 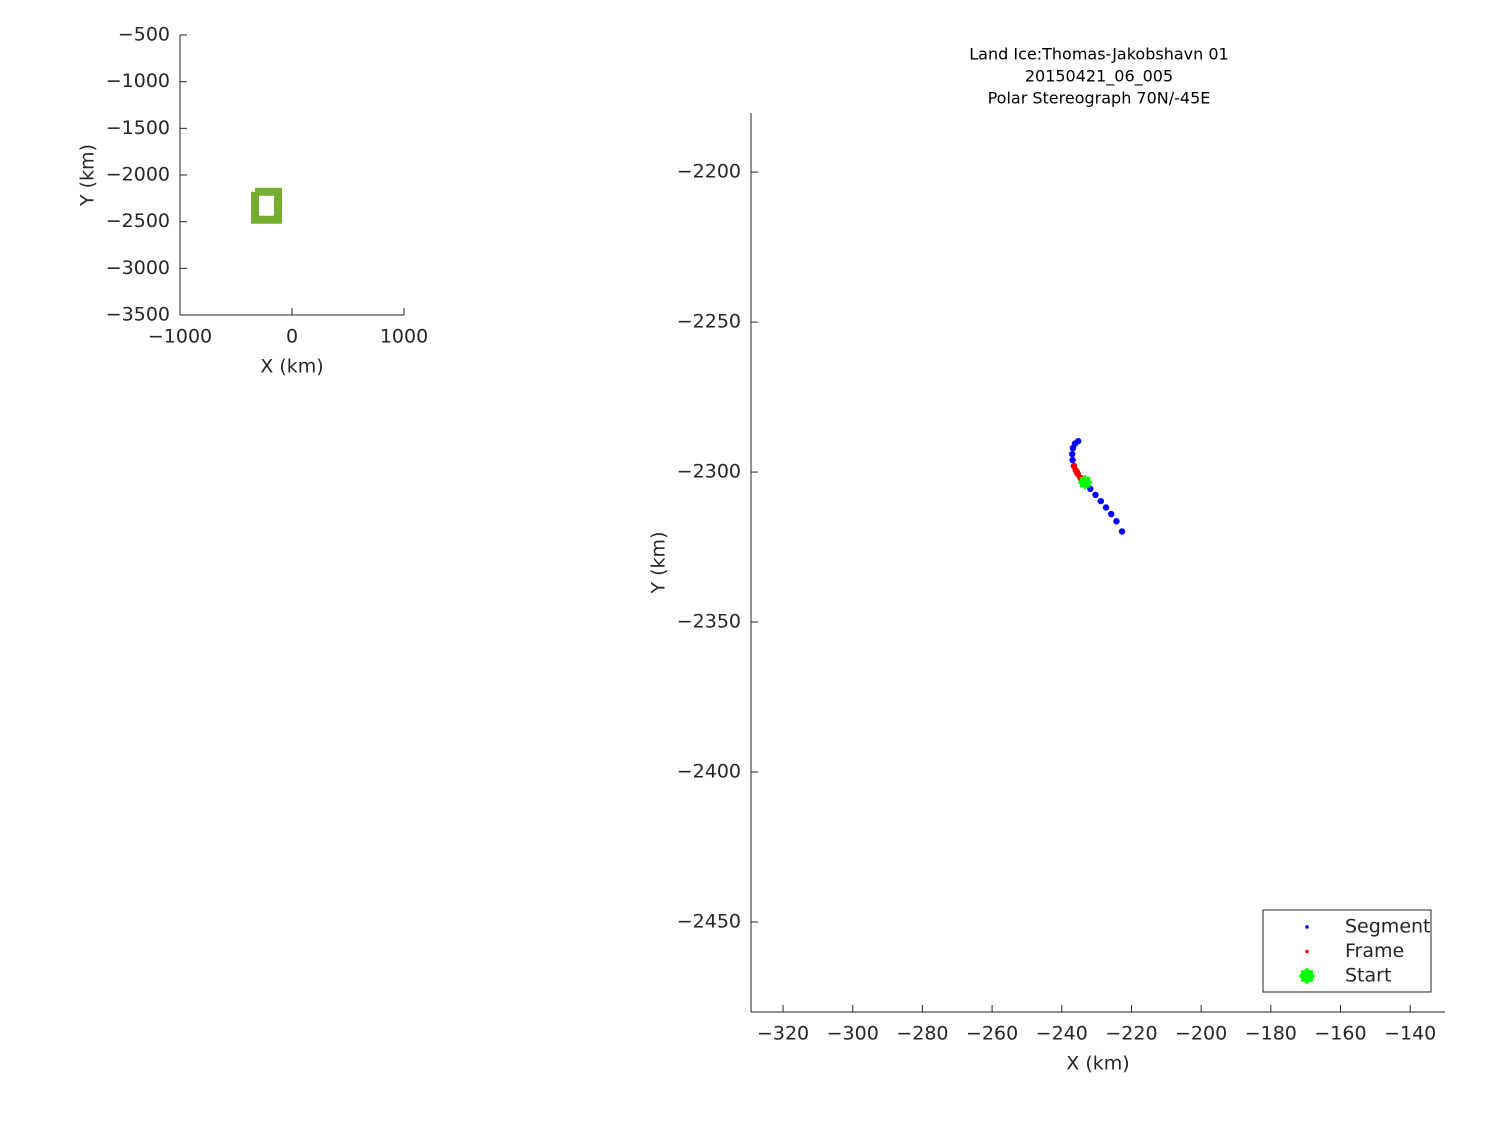 What do you see at coordinates (1410, 1034) in the screenshot?
I see `x-tick-label: −140` at bounding box center [1410, 1034].